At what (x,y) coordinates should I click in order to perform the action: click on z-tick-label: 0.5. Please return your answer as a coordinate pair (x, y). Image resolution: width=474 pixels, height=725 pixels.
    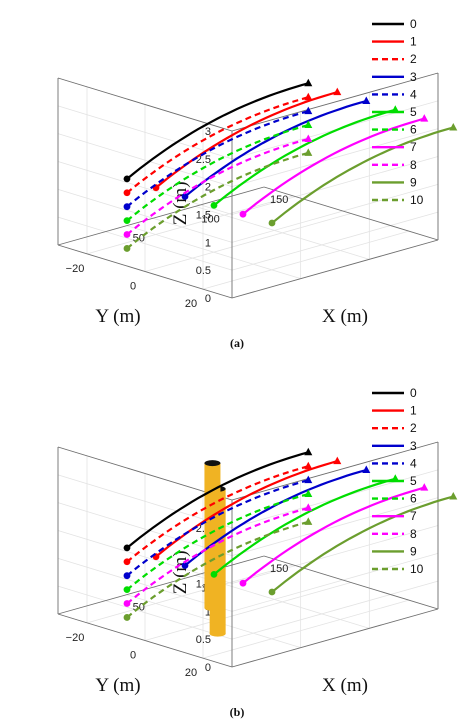
    Looking at the image, I should click on (203, 271).